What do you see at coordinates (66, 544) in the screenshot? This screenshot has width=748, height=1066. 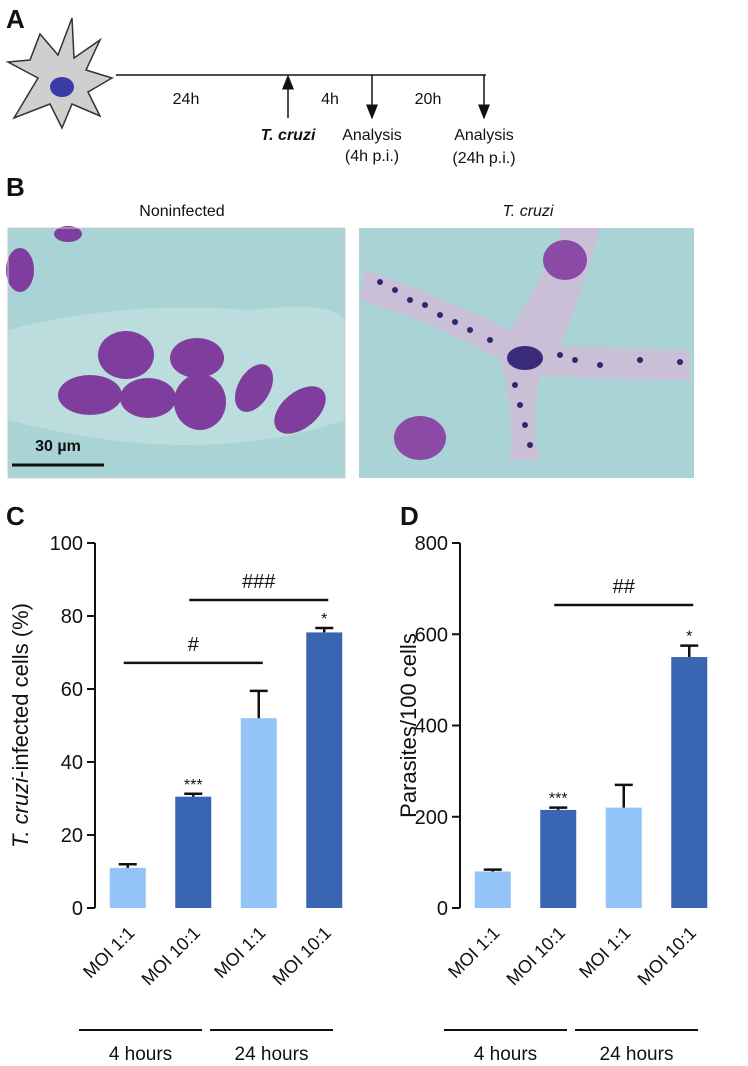 I see `y-tick-label: 100` at bounding box center [66, 544].